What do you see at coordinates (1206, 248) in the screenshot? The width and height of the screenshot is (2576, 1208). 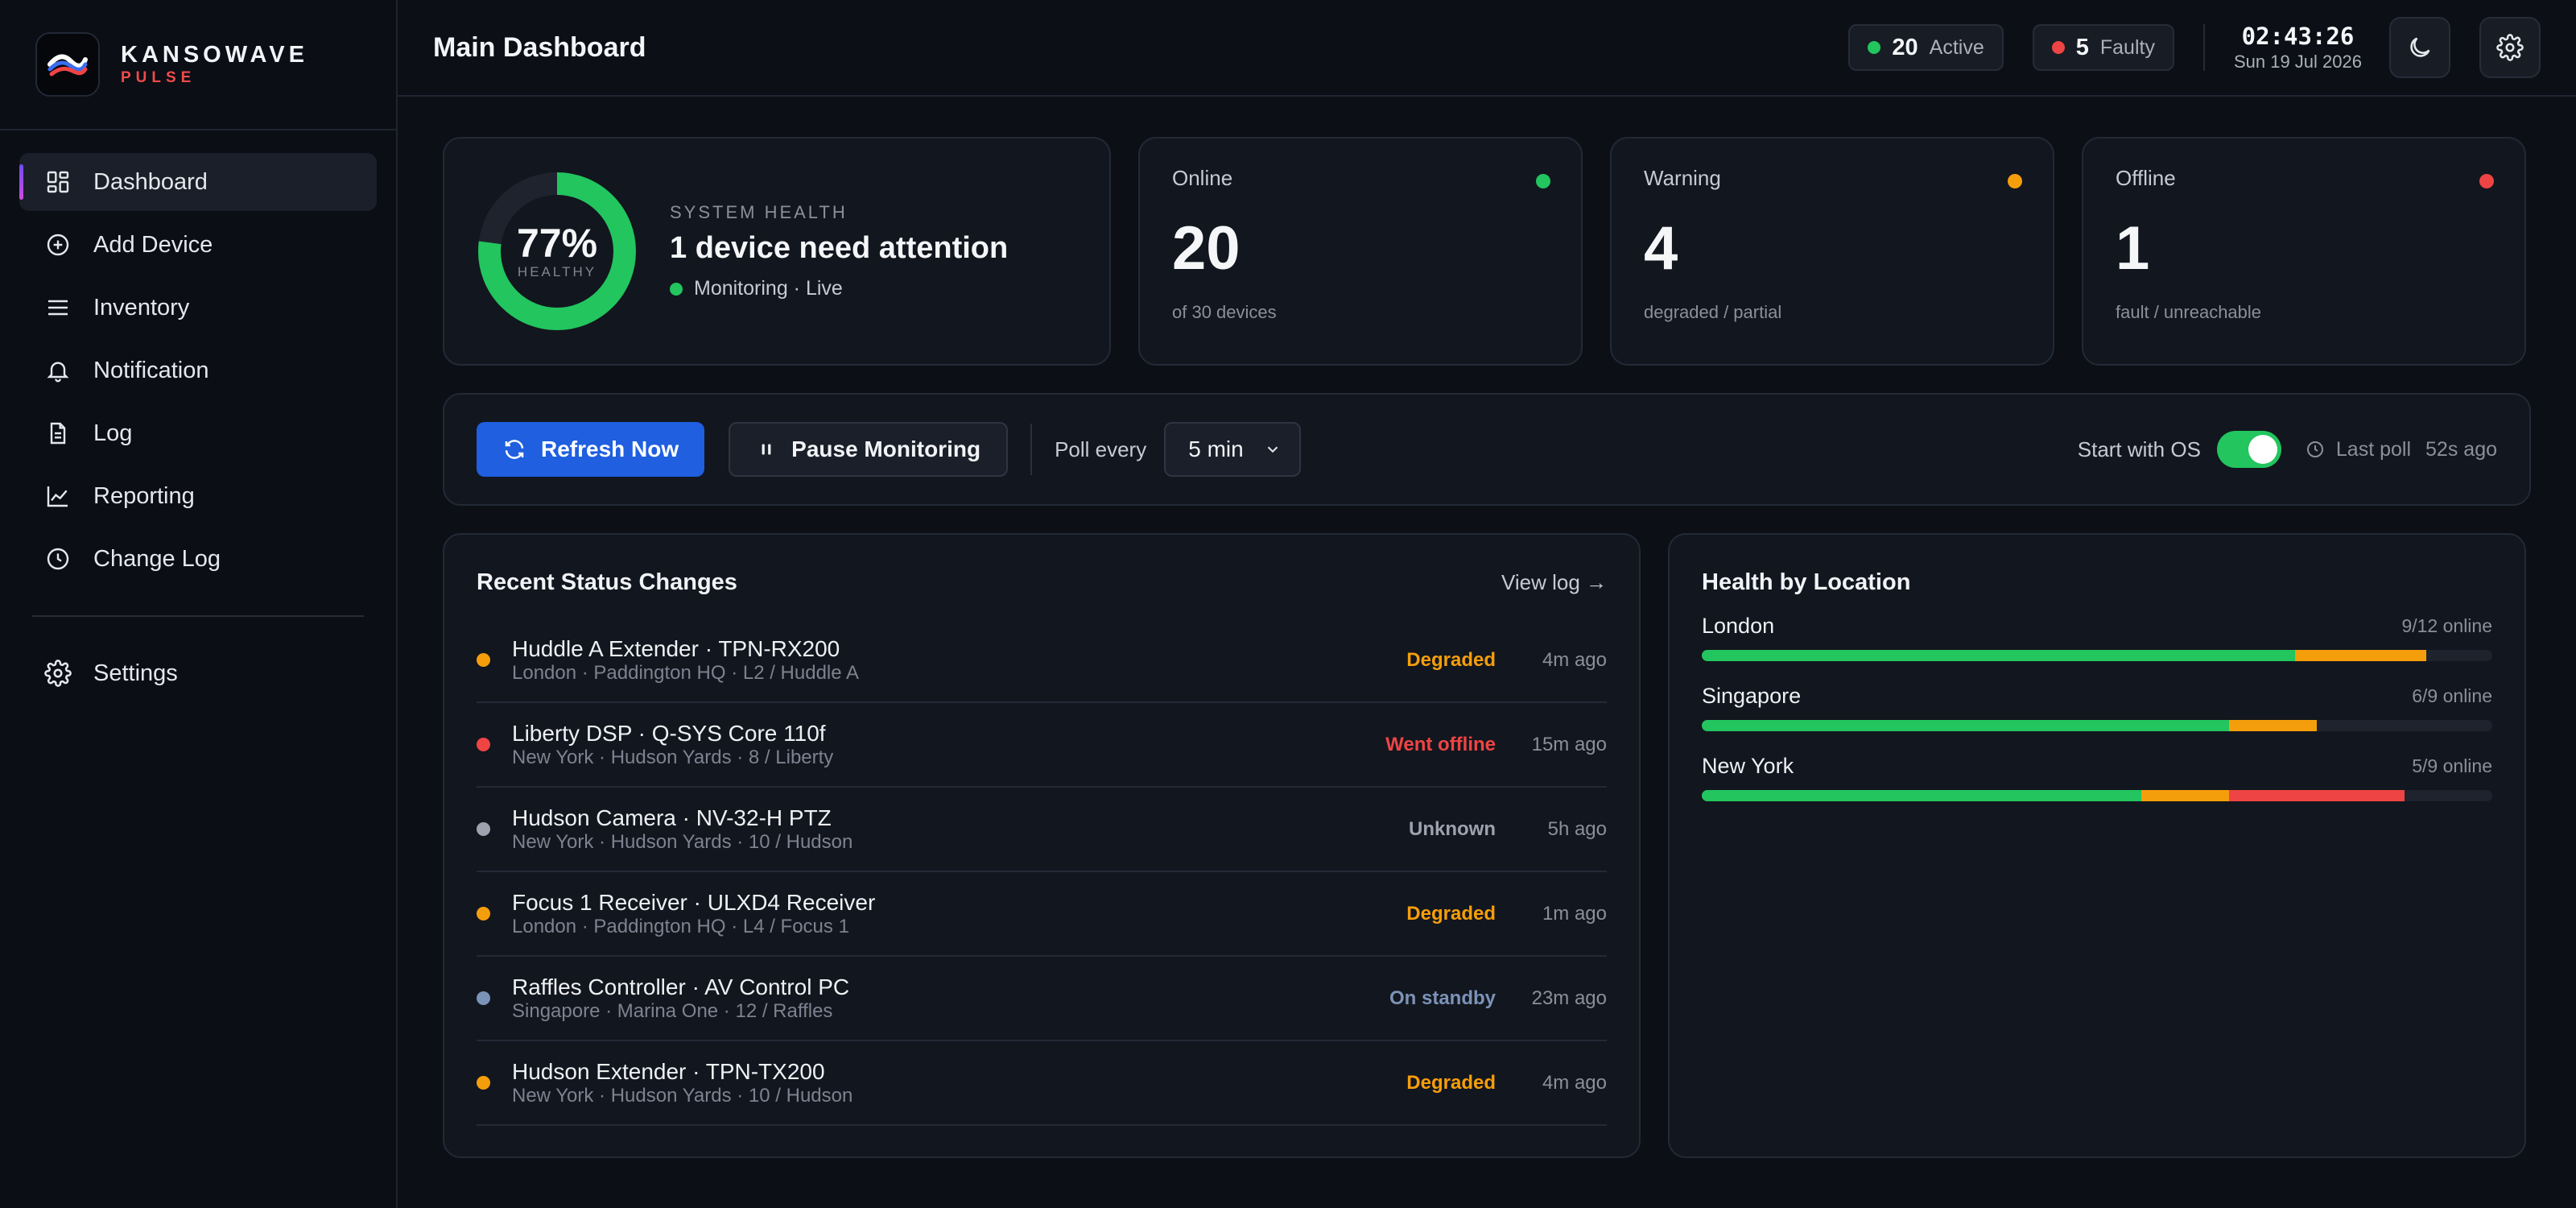 I see `stat-value: 20` at bounding box center [1206, 248].